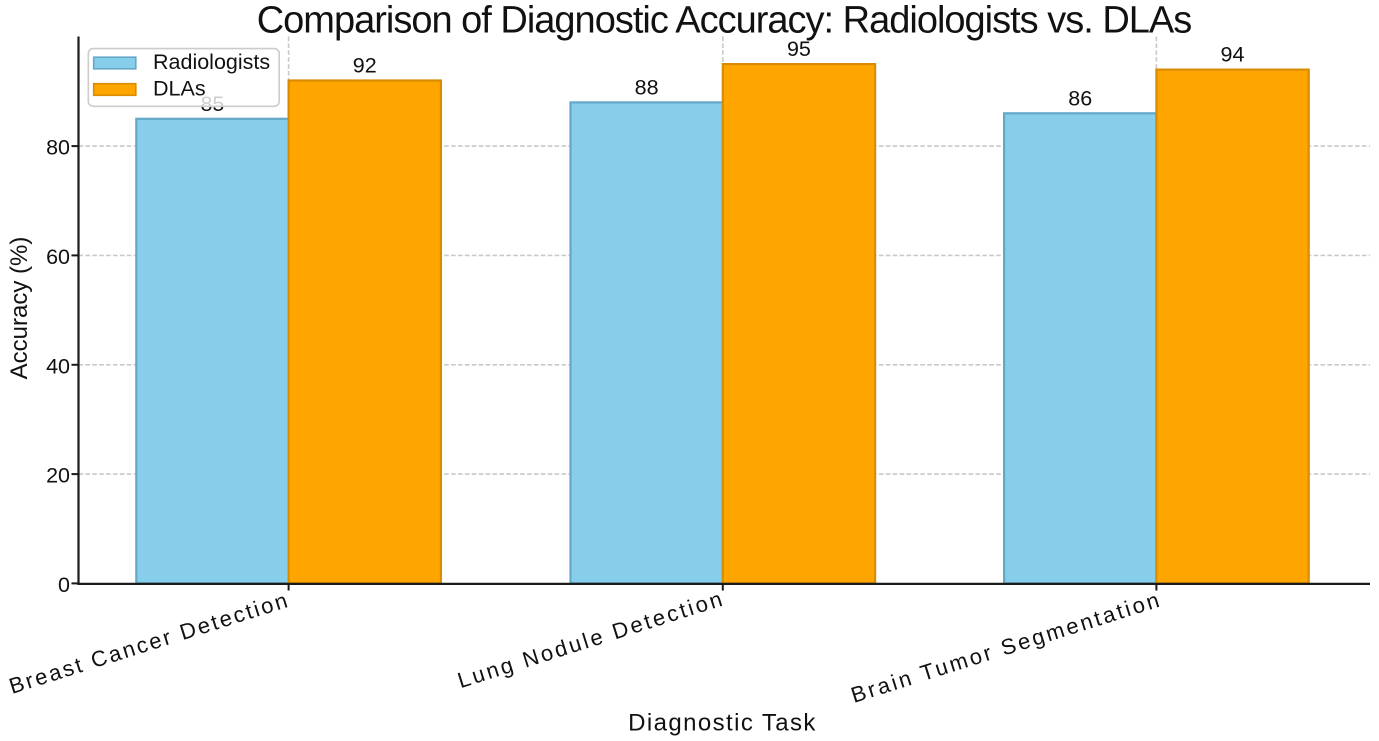 This screenshot has height=741, width=1379. What do you see at coordinates (1080, 98) in the screenshot?
I see `svg-text: 86` at bounding box center [1080, 98].